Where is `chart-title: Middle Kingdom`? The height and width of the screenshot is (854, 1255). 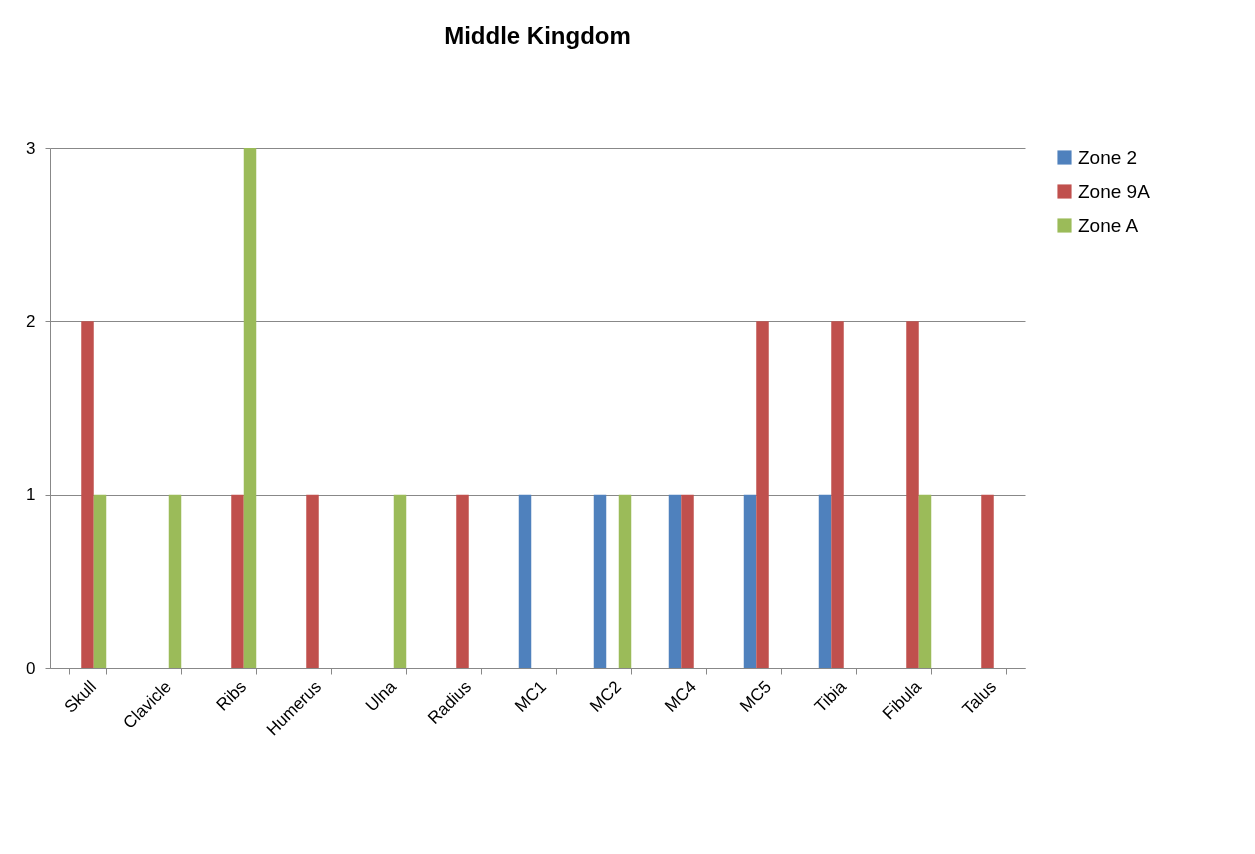 chart-title: Middle Kingdom is located at coordinates (537, 35).